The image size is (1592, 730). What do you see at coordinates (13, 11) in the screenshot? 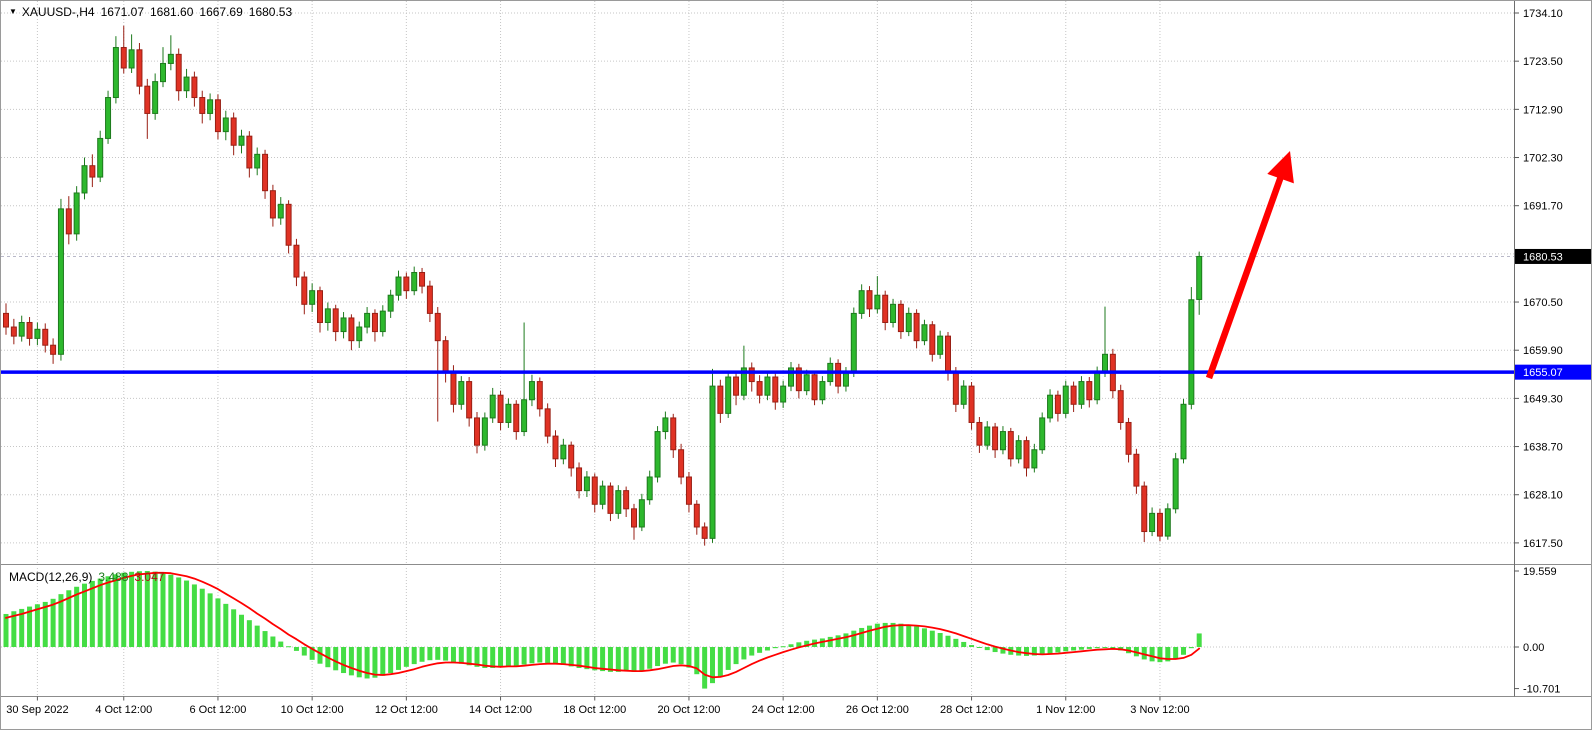
I see `dropdown-triangle-icon: ▼` at bounding box center [13, 11].